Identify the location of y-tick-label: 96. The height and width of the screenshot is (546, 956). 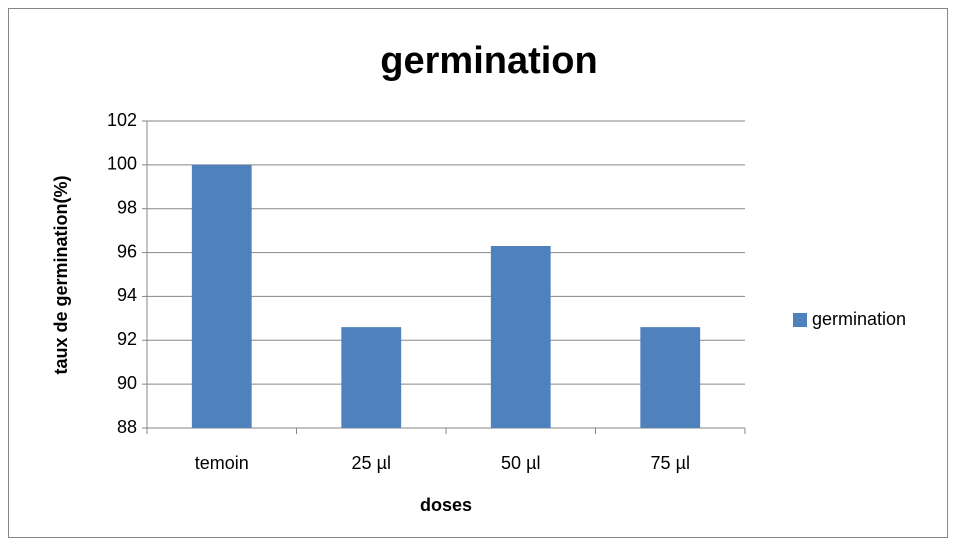
(127, 251).